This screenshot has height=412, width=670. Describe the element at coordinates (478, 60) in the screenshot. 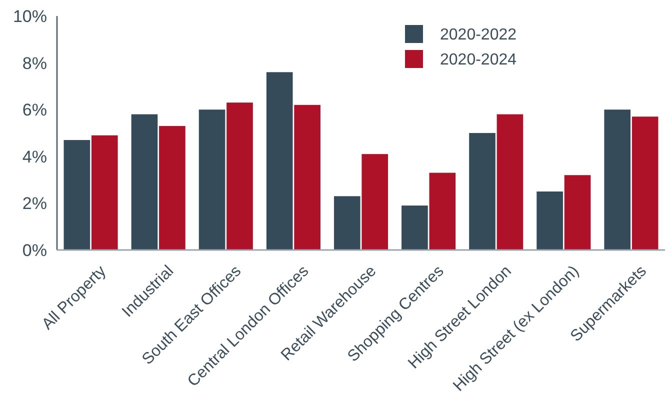

I see `legend-label: 2020-2024` at that location.